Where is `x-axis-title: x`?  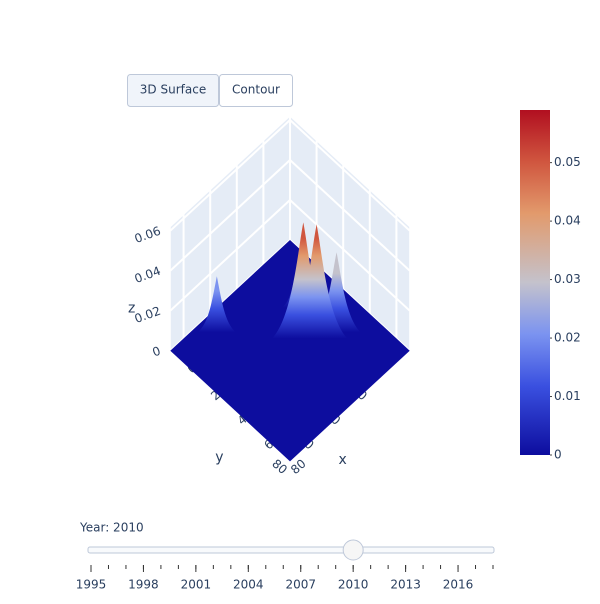 x-axis-title: x is located at coordinates (342, 460).